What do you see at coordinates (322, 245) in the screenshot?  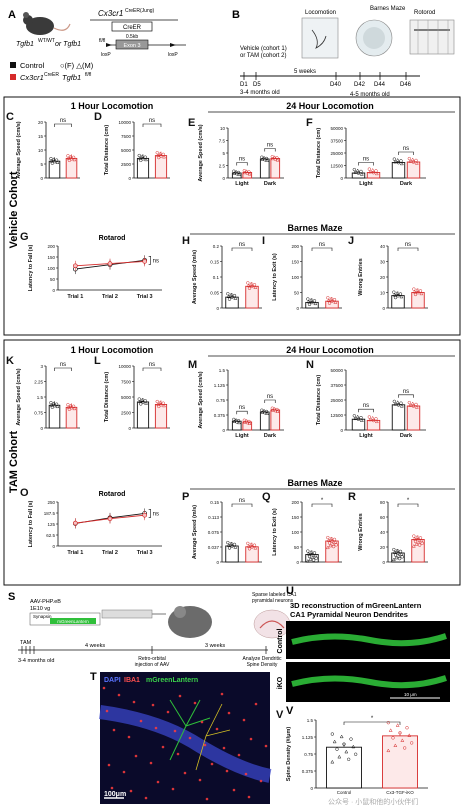 I see `chart-i-sig-label: ns` at bounding box center [322, 245].